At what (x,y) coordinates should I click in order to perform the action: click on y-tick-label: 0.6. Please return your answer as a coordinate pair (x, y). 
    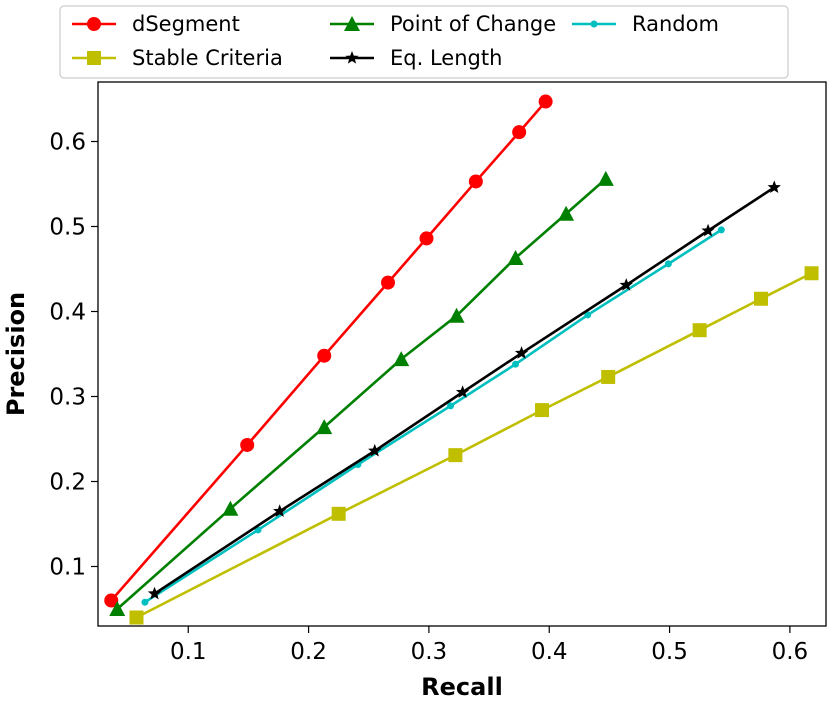
    Looking at the image, I should click on (67, 143).